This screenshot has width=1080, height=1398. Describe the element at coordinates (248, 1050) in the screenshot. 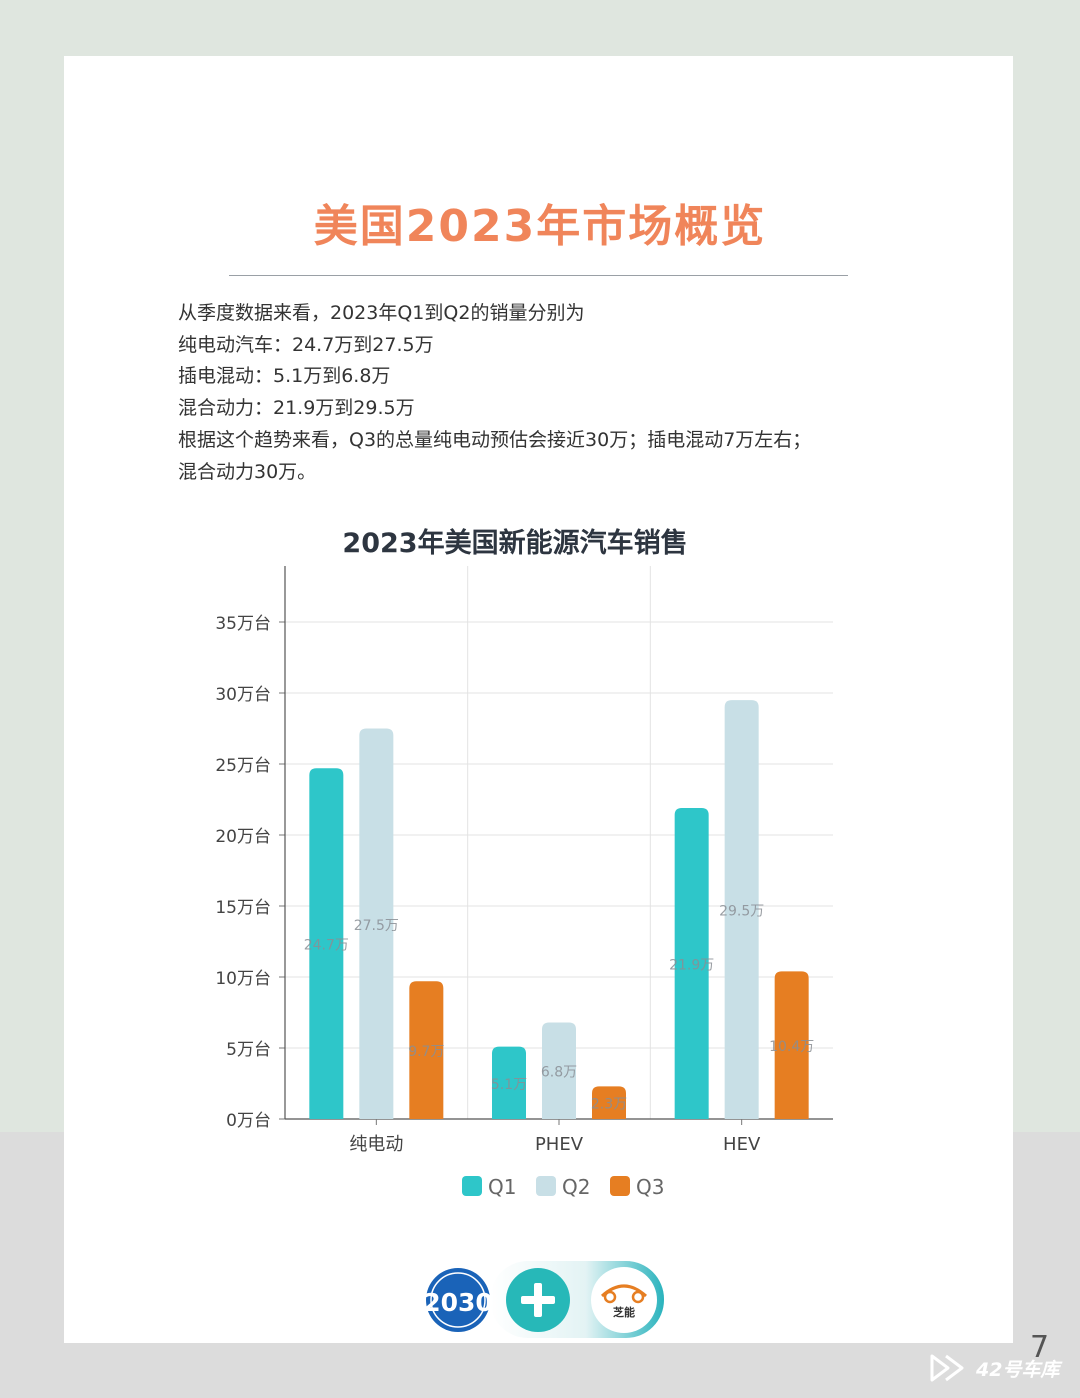

I see `y-tick-label: 5万台` at that location.